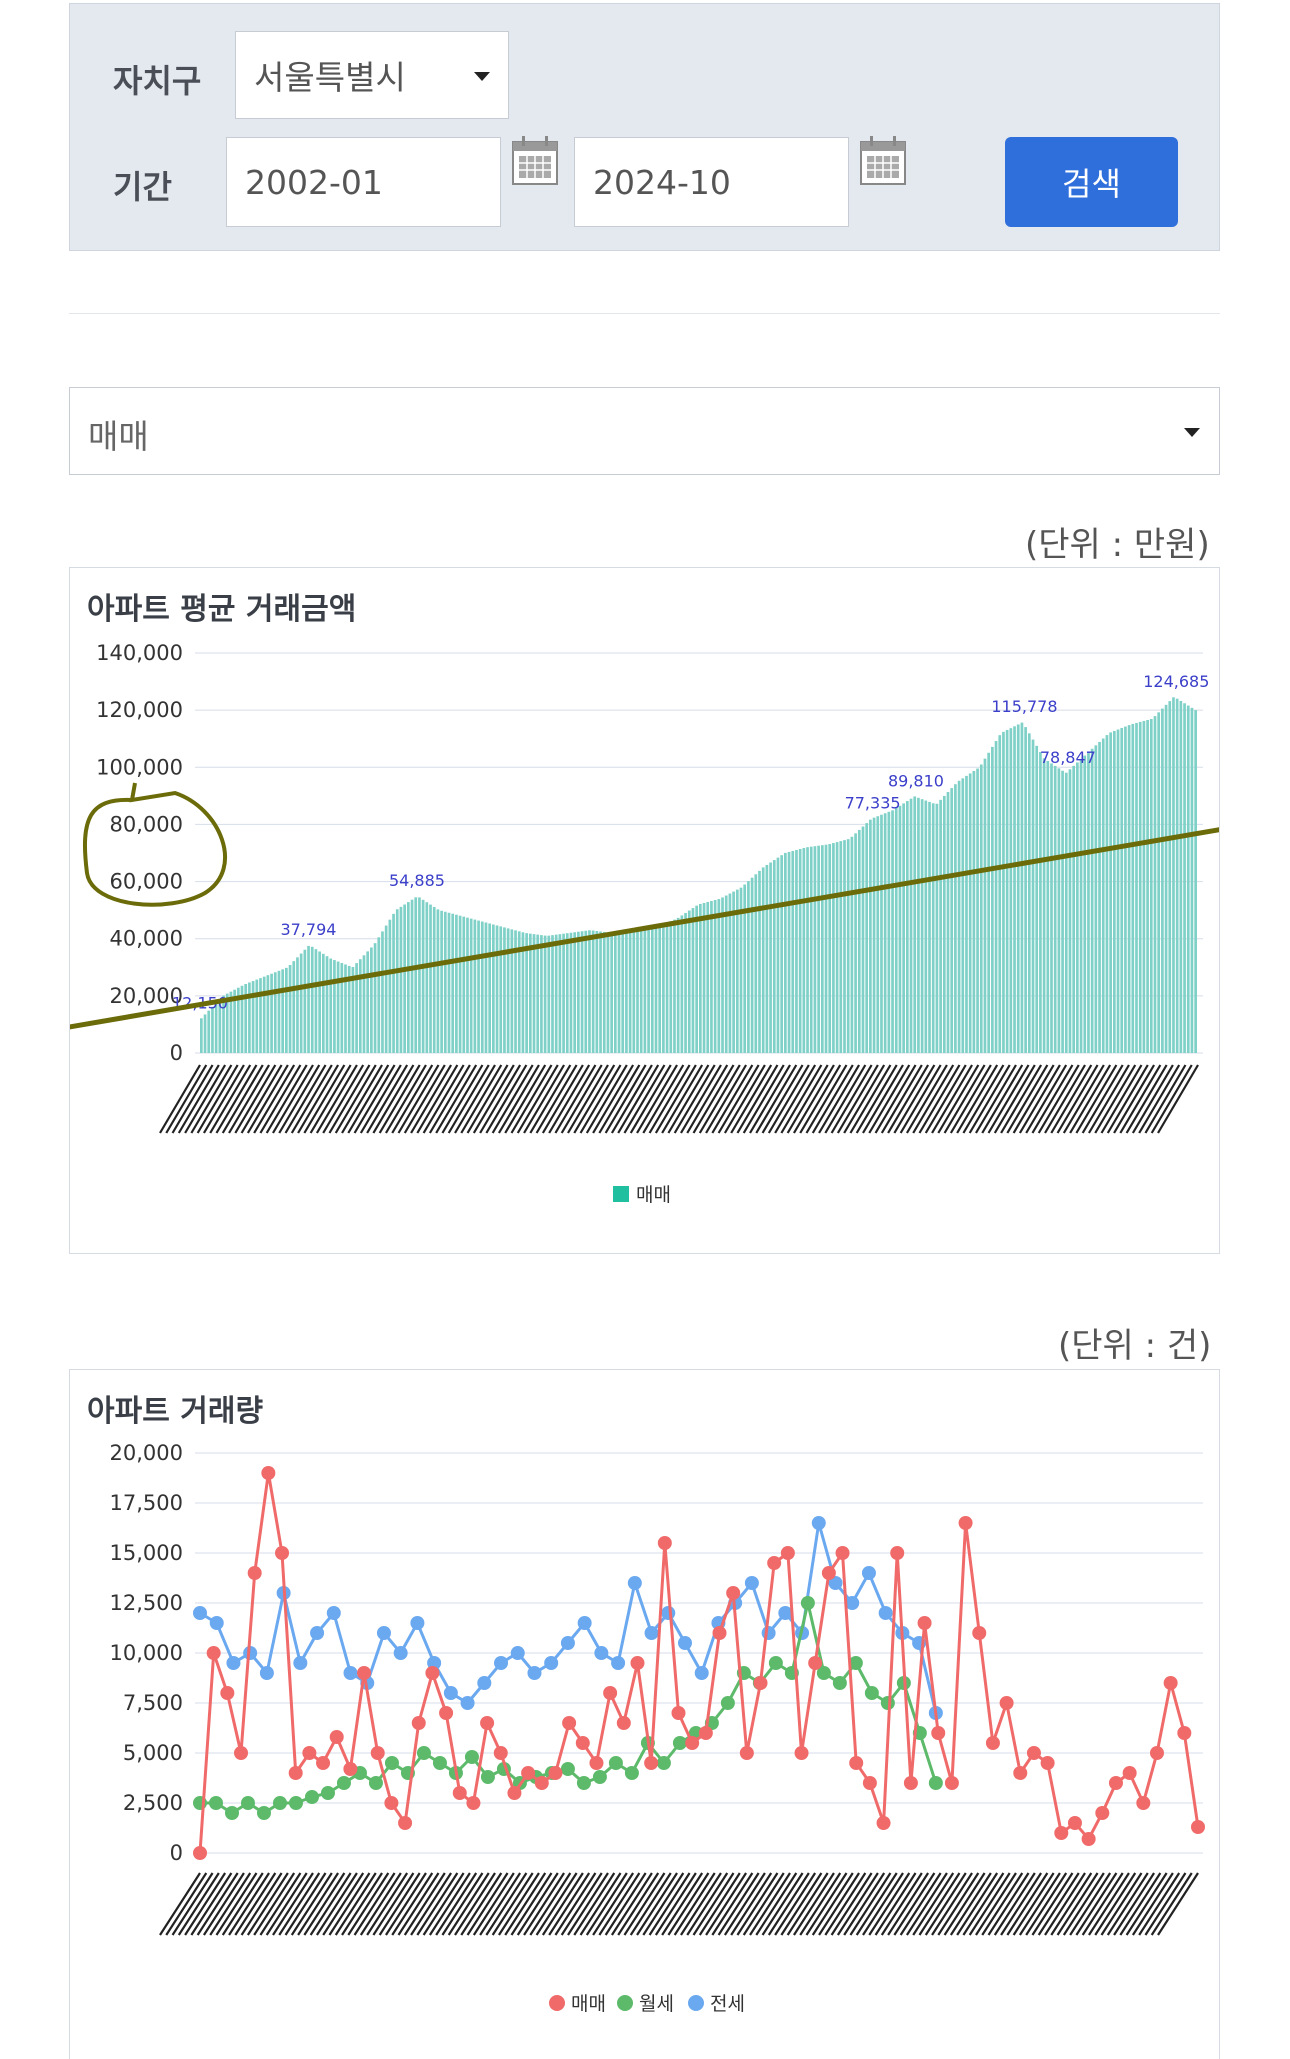 Image resolution: width=1290 pixels, height=2059 pixels. I want to click on price-unit-label: (단위 : 만원), so click(1117, 545).